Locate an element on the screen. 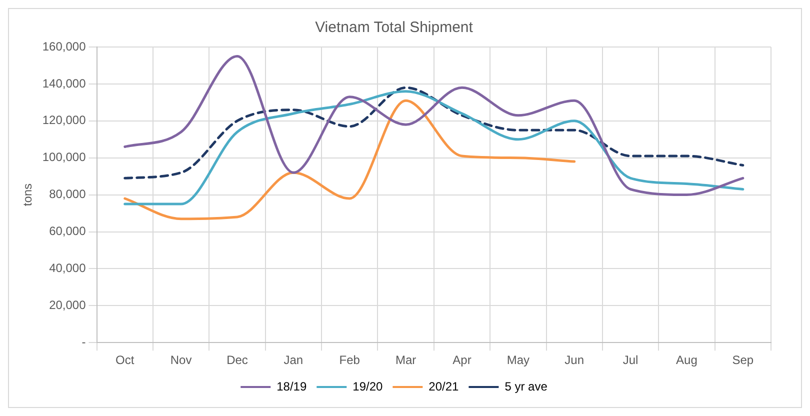 The width and height of the screenshot is (810, 416). legend-label: 18/19 is located at coordinates (291, 386).